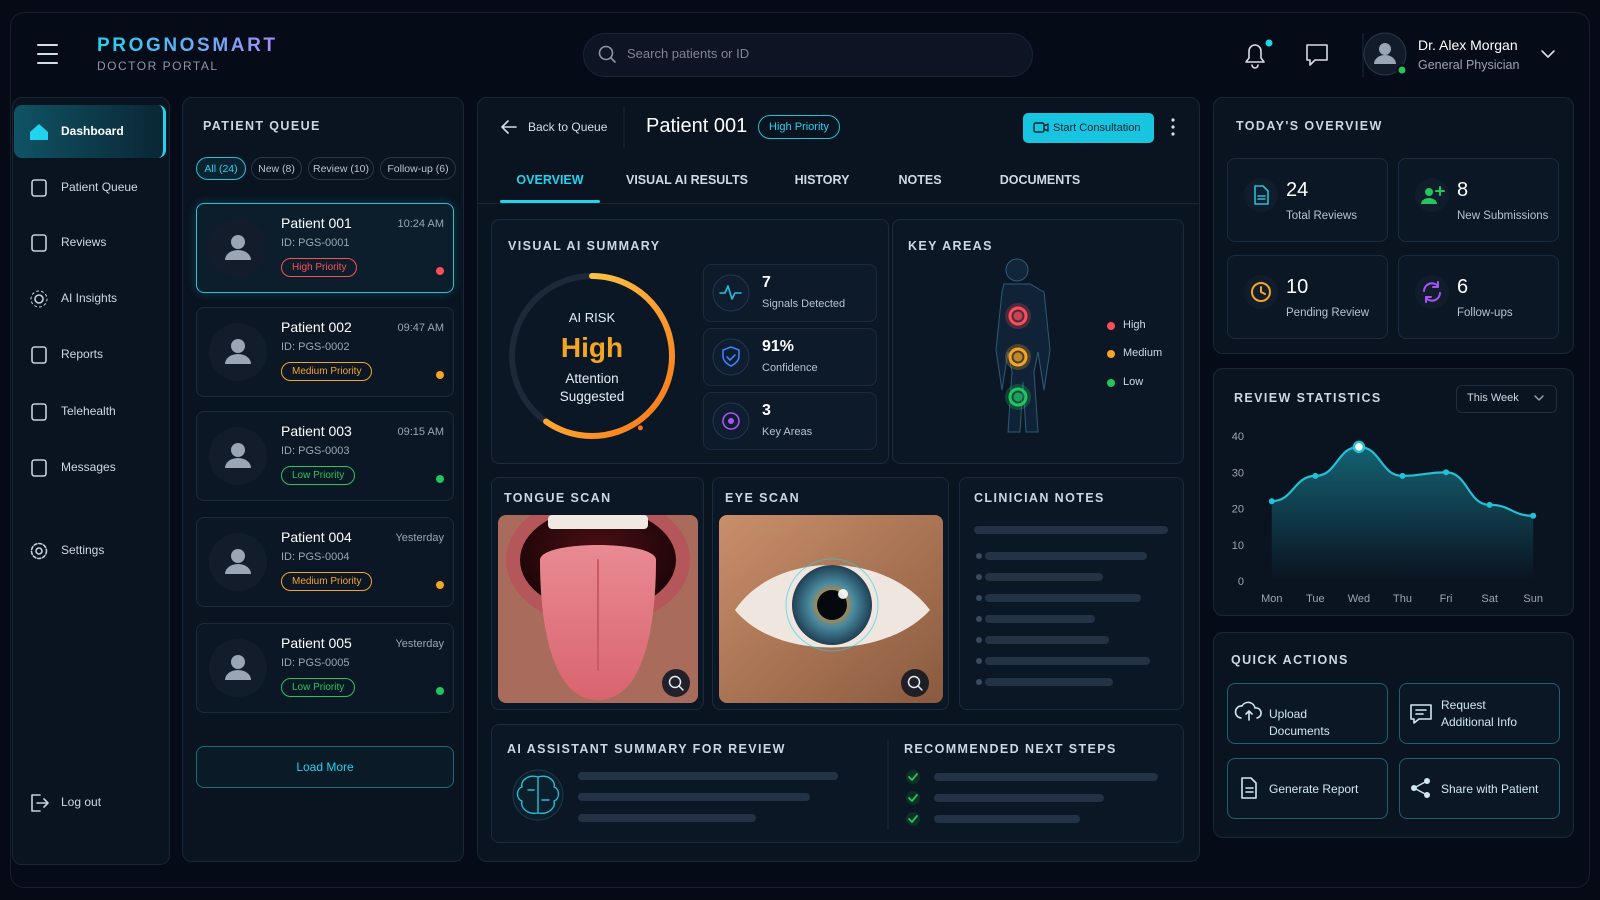  What do you see at coordinates (688, 53) in the screenshot?
I see `search-placeholder: Search patients or ID` at bounding box center [688, 53].